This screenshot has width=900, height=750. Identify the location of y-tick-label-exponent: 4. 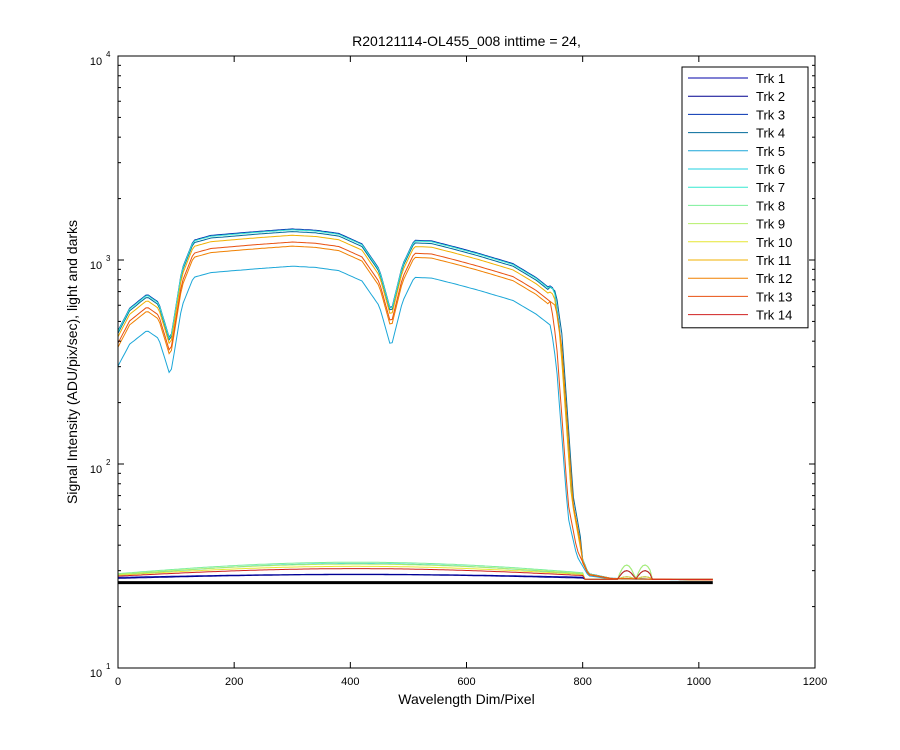
(108, 54).